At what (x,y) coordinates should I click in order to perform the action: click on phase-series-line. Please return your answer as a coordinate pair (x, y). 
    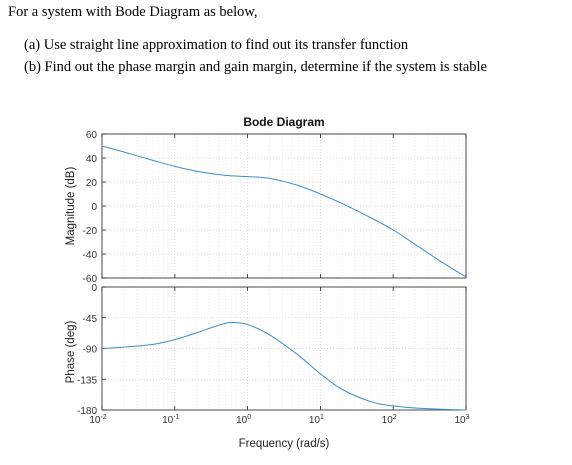
    Looking at the image, I should click on (284, 366).